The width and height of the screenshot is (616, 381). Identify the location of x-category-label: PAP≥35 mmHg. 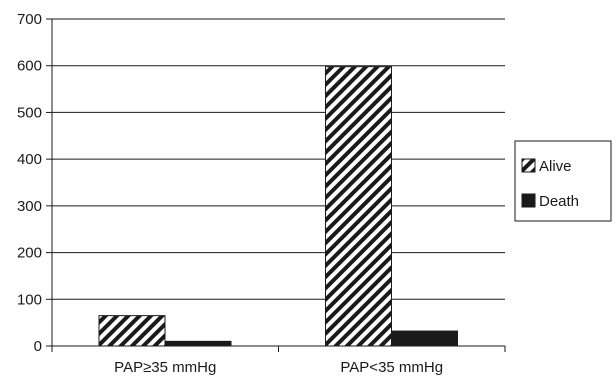
(165, 367).